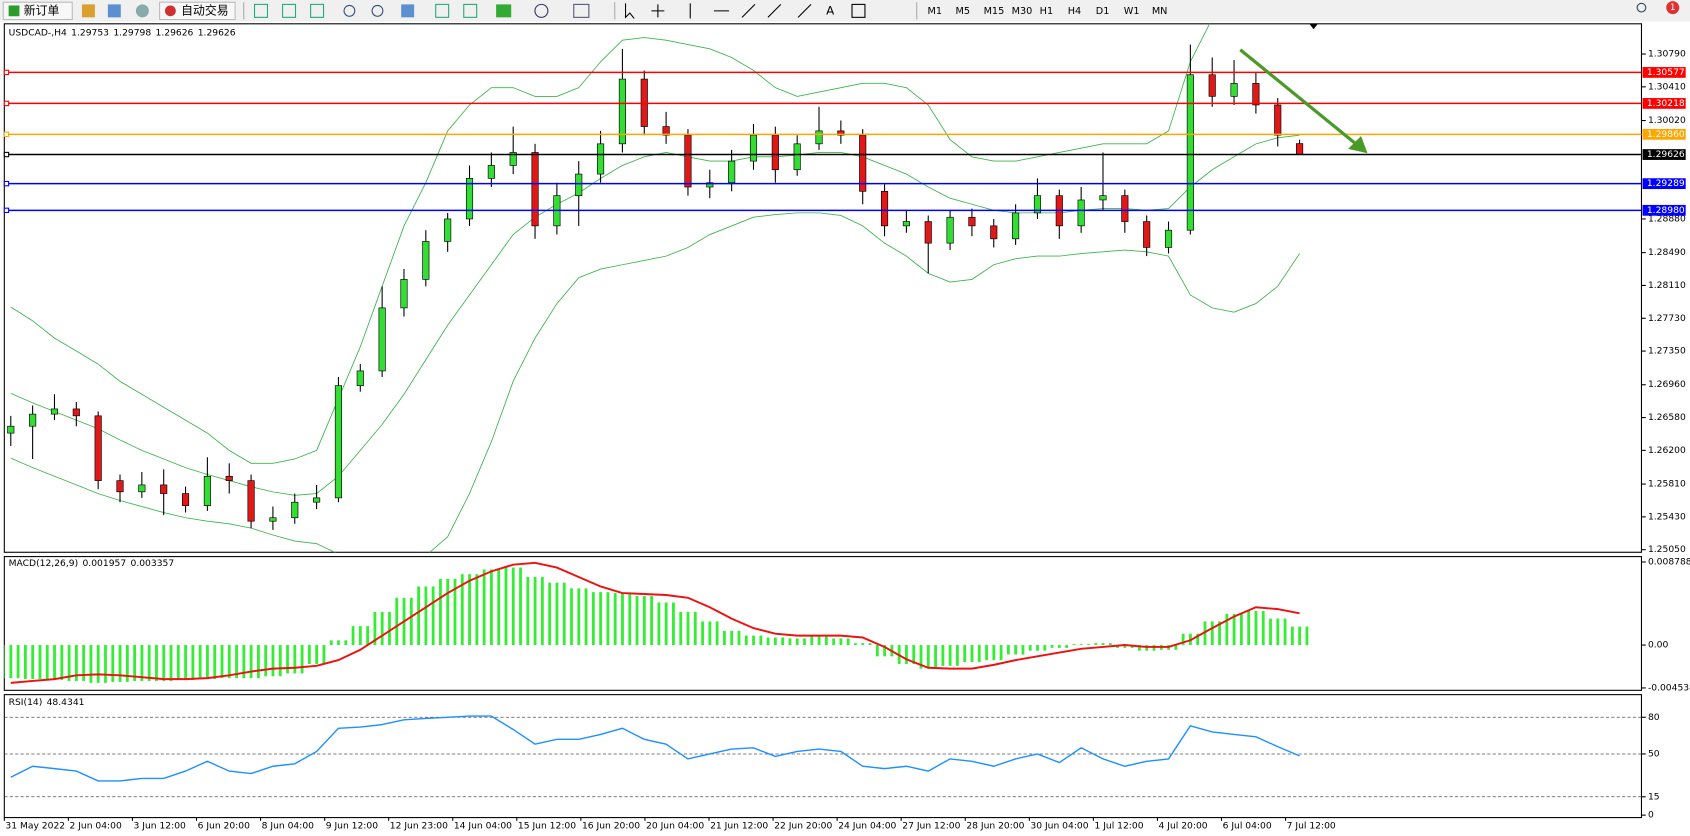 The image size is (1690, 836). What do you see at coordinates (175, 32) in the screenshot?
I see `ohlc-low: 1.29626` at bounding box center [175, 32].